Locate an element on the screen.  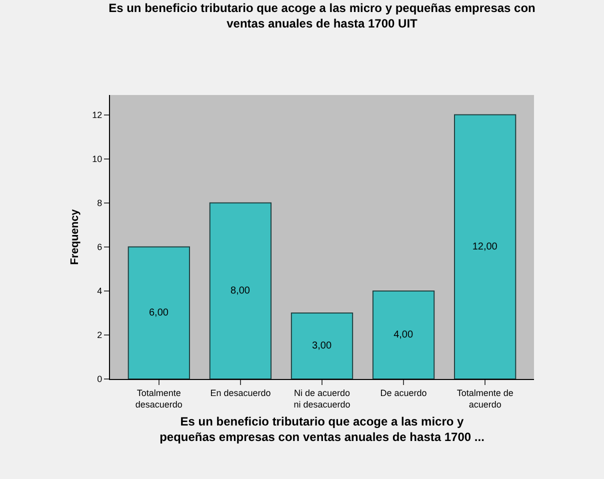
data-label: 8,00 is located at coordinates (240, 290).